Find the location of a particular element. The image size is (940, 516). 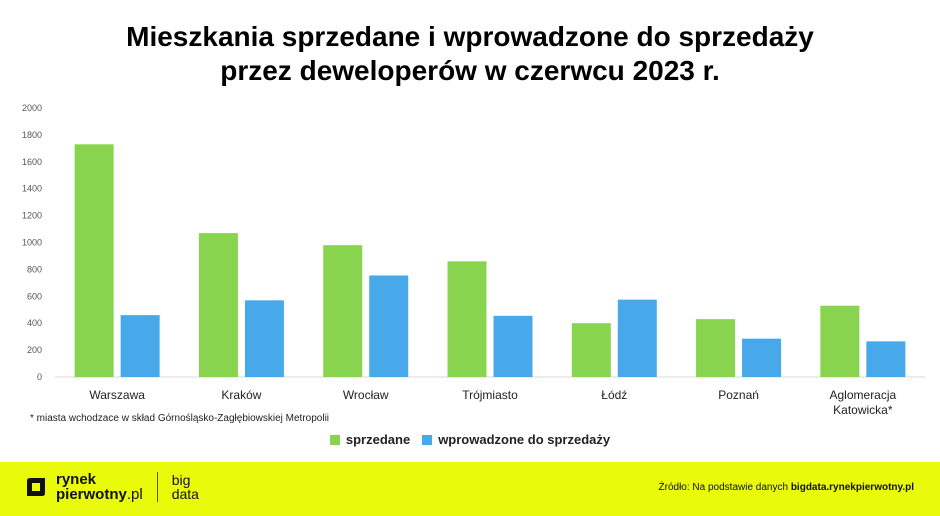

y-tick-label: 1200 is located at coordinates (32, 216).